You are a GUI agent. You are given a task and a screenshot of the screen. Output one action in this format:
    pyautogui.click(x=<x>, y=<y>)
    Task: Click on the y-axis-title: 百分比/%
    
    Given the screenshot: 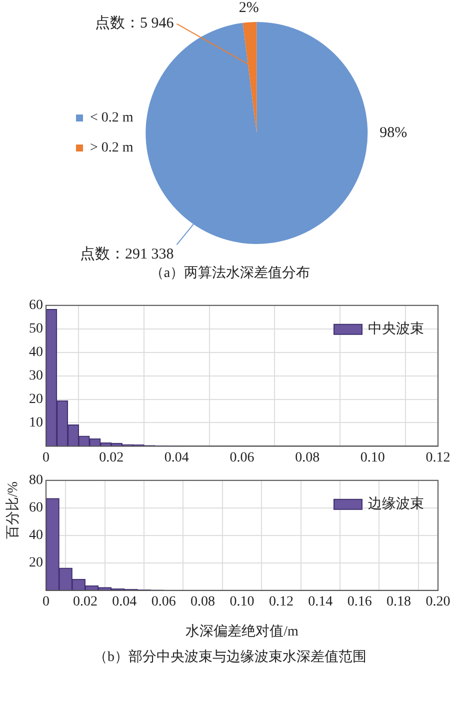 What is the action you would take?
    pyautogui.click(x=13, y=510)
    